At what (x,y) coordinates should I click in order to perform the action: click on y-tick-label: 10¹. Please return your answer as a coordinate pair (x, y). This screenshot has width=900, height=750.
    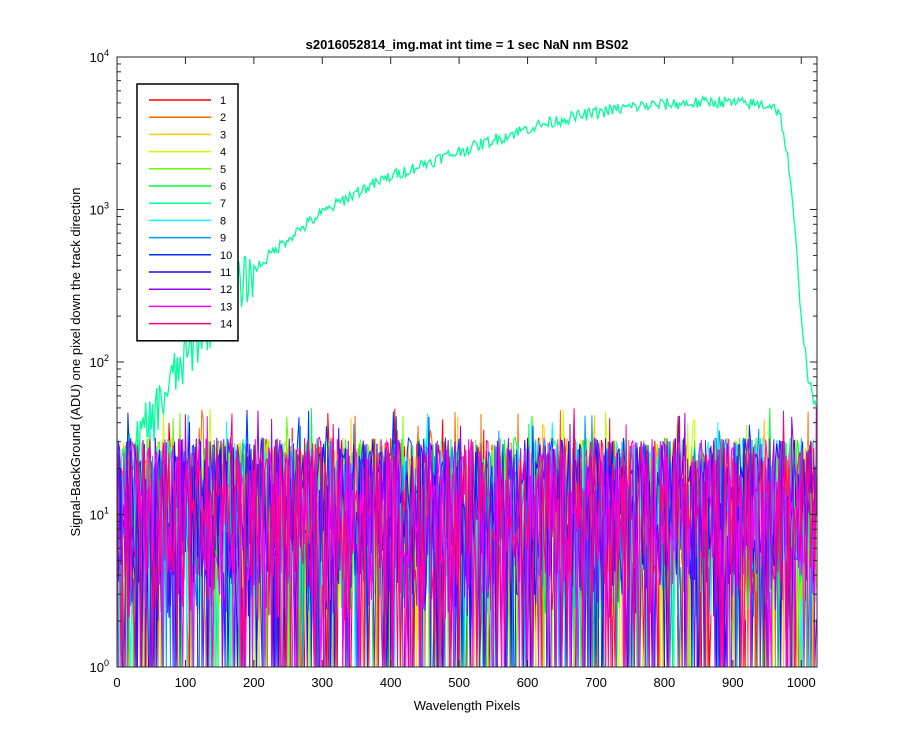
    Looking at the image, I should click on (99, 514).